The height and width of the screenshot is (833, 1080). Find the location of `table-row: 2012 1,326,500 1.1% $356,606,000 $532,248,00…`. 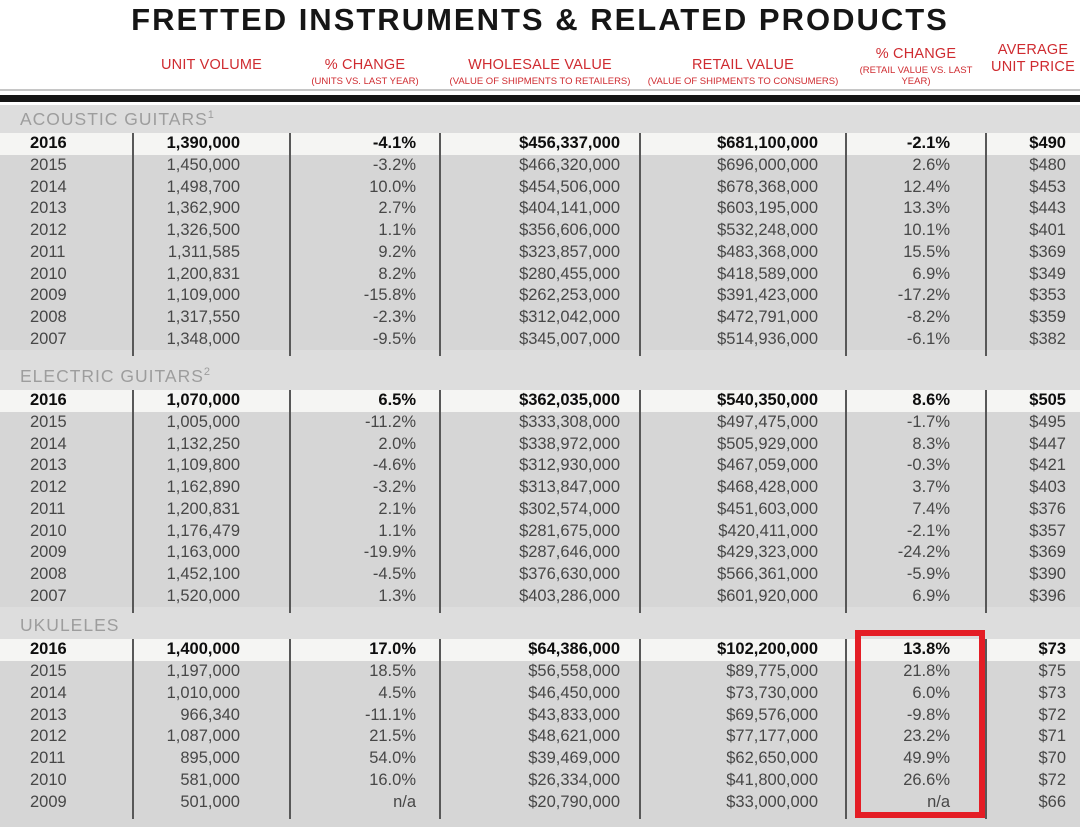

table-row: 2012 1,326,500 1.1% $356,606,000 $532,248,00… is located at coordinates (540, 231).